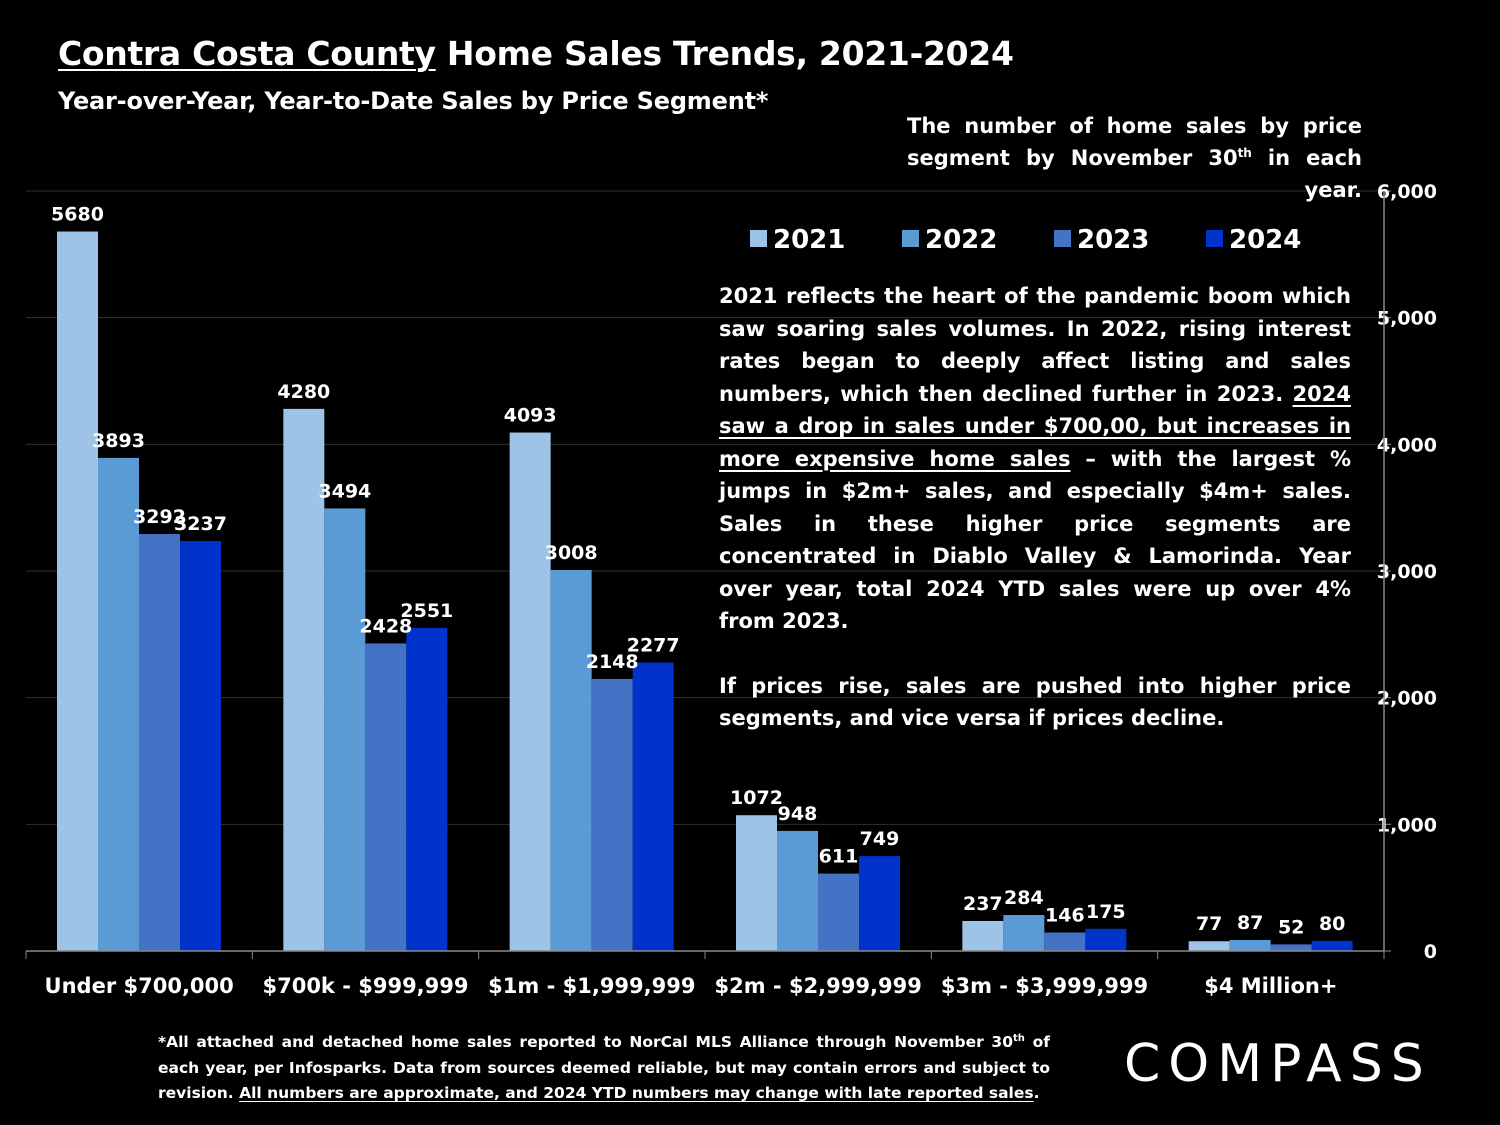 The height and width of the screenshot is (1125, 1500). What do you see at coordinates (1024, 898) in the screenshot?
I see `data-label: 284` at bounding box center [1024, 898].